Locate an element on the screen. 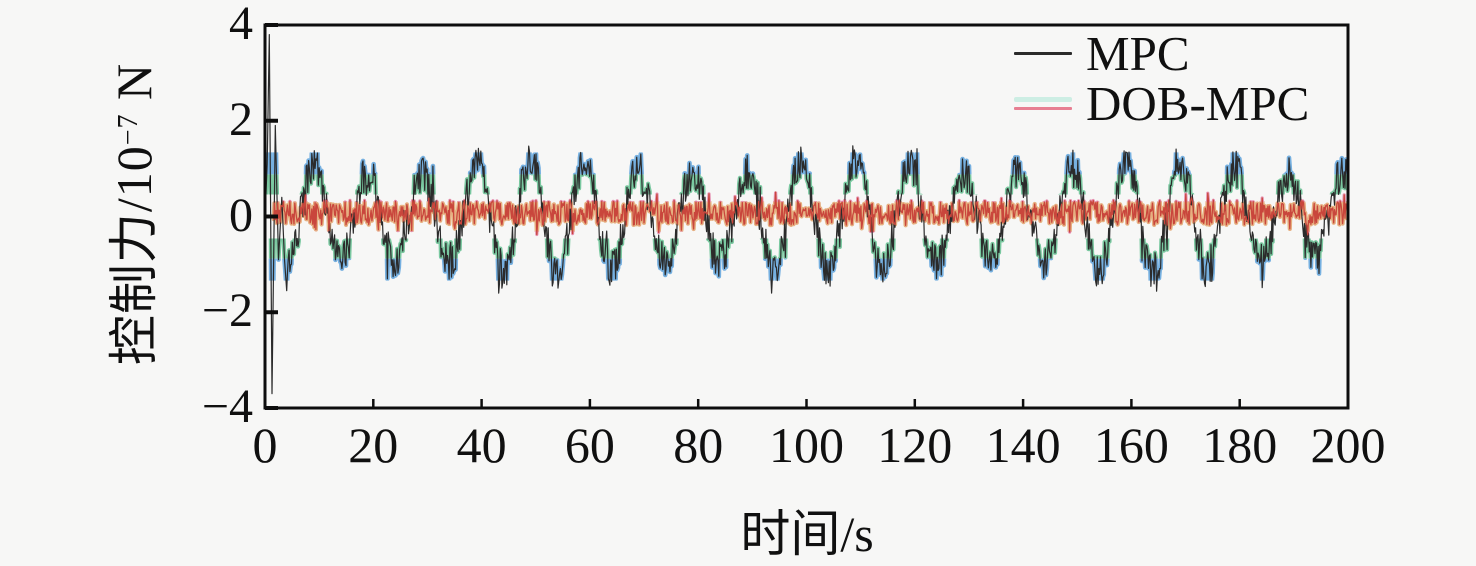 The image size is (1476, 566). mpc-swatch-line is located at coordinates (1043, 53).